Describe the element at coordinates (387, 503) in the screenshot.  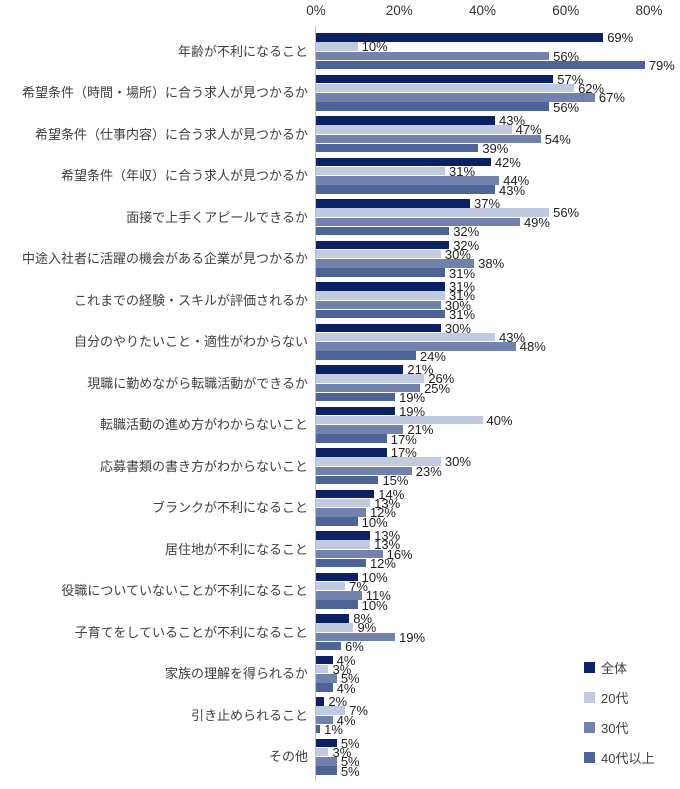
I see `value-label: 13%` at that location.